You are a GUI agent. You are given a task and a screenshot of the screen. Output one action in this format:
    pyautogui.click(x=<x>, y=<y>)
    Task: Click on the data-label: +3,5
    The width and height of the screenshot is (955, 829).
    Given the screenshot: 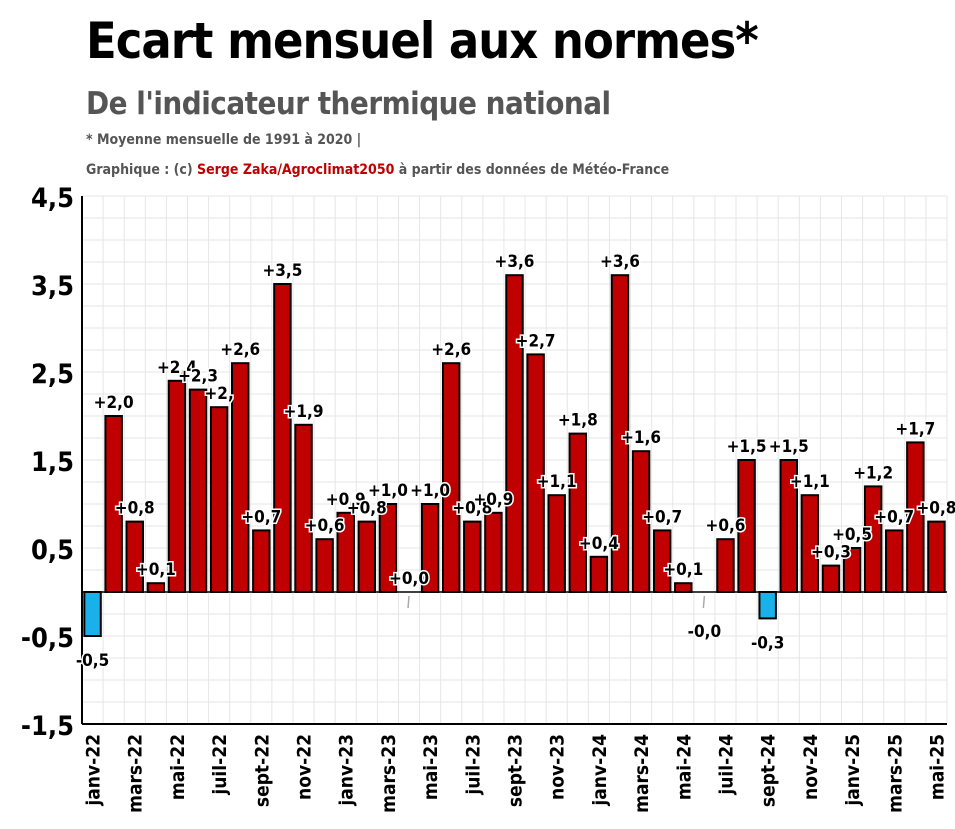 What is the action you would take?
    pyautogui.click(x=282, y=271)
    